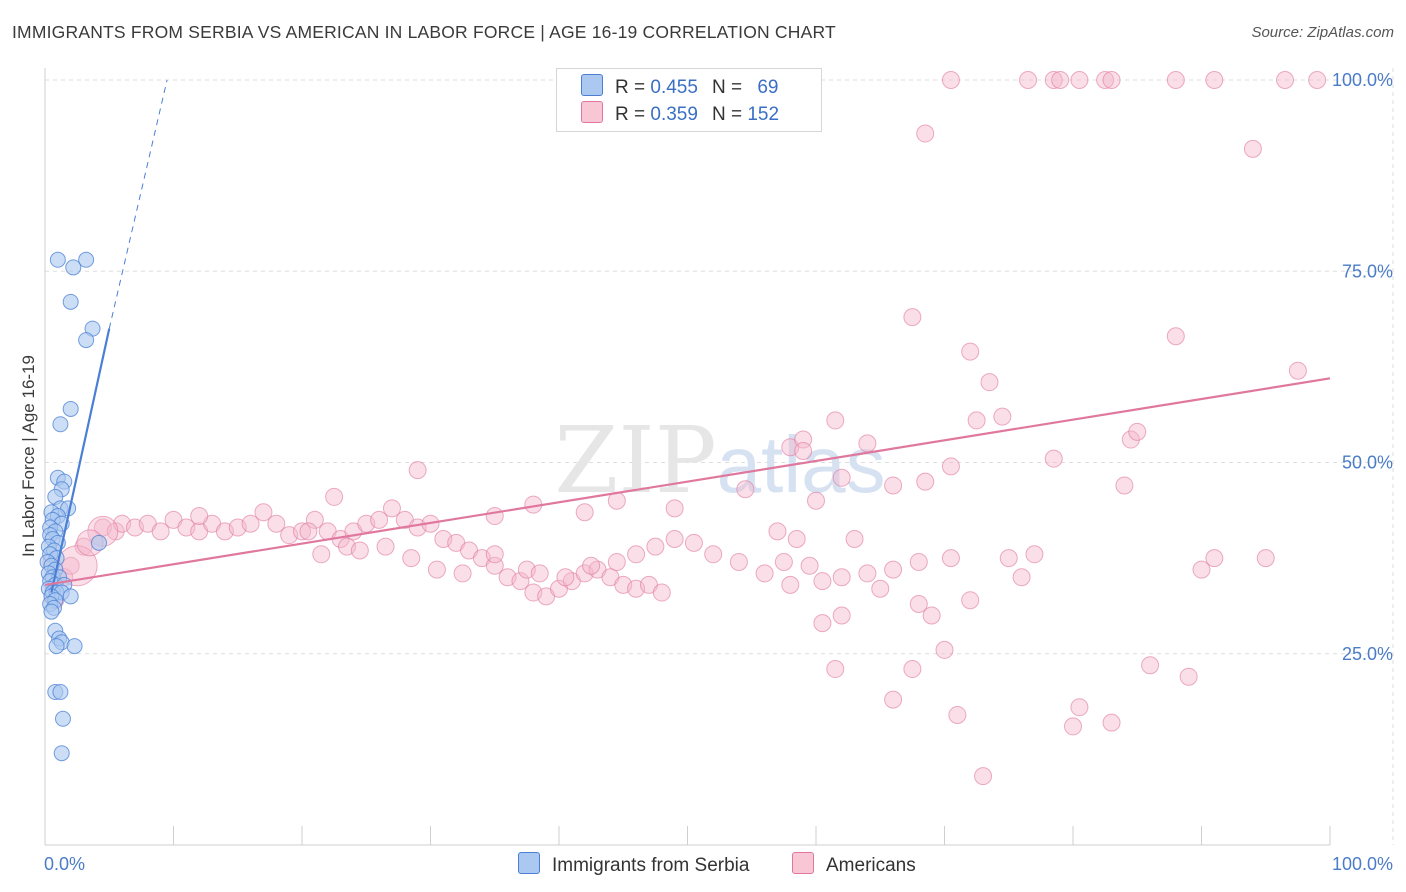 This screenshot has height=892, width=1406. I want to click on x-tick-label: 100.0%, so click(1362, 864).